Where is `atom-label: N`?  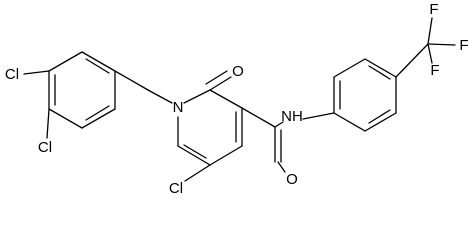
atom-label: N is located at coordinates (178, 107).